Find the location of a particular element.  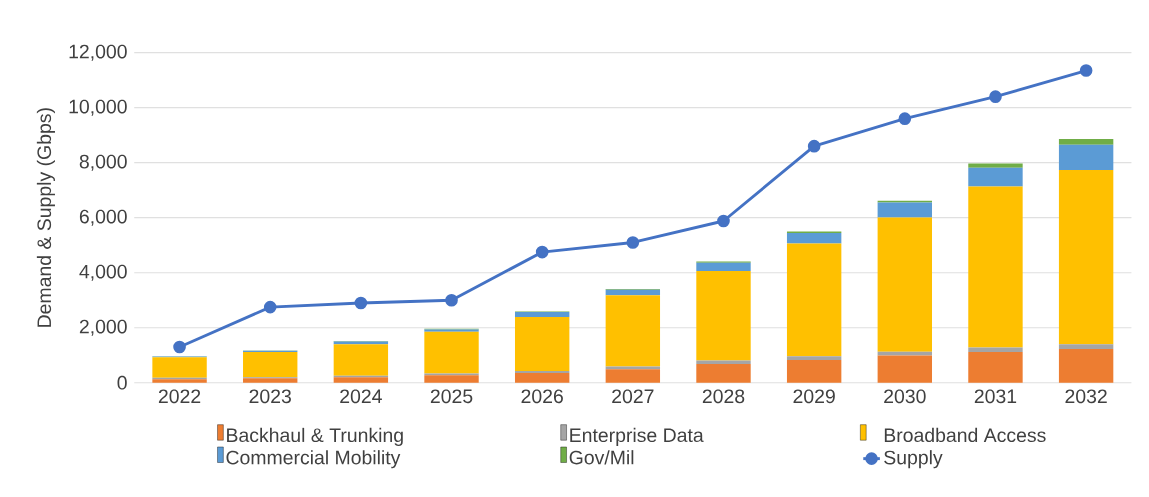

x-tick-label: 2026 is located at coordinates (542, 396).